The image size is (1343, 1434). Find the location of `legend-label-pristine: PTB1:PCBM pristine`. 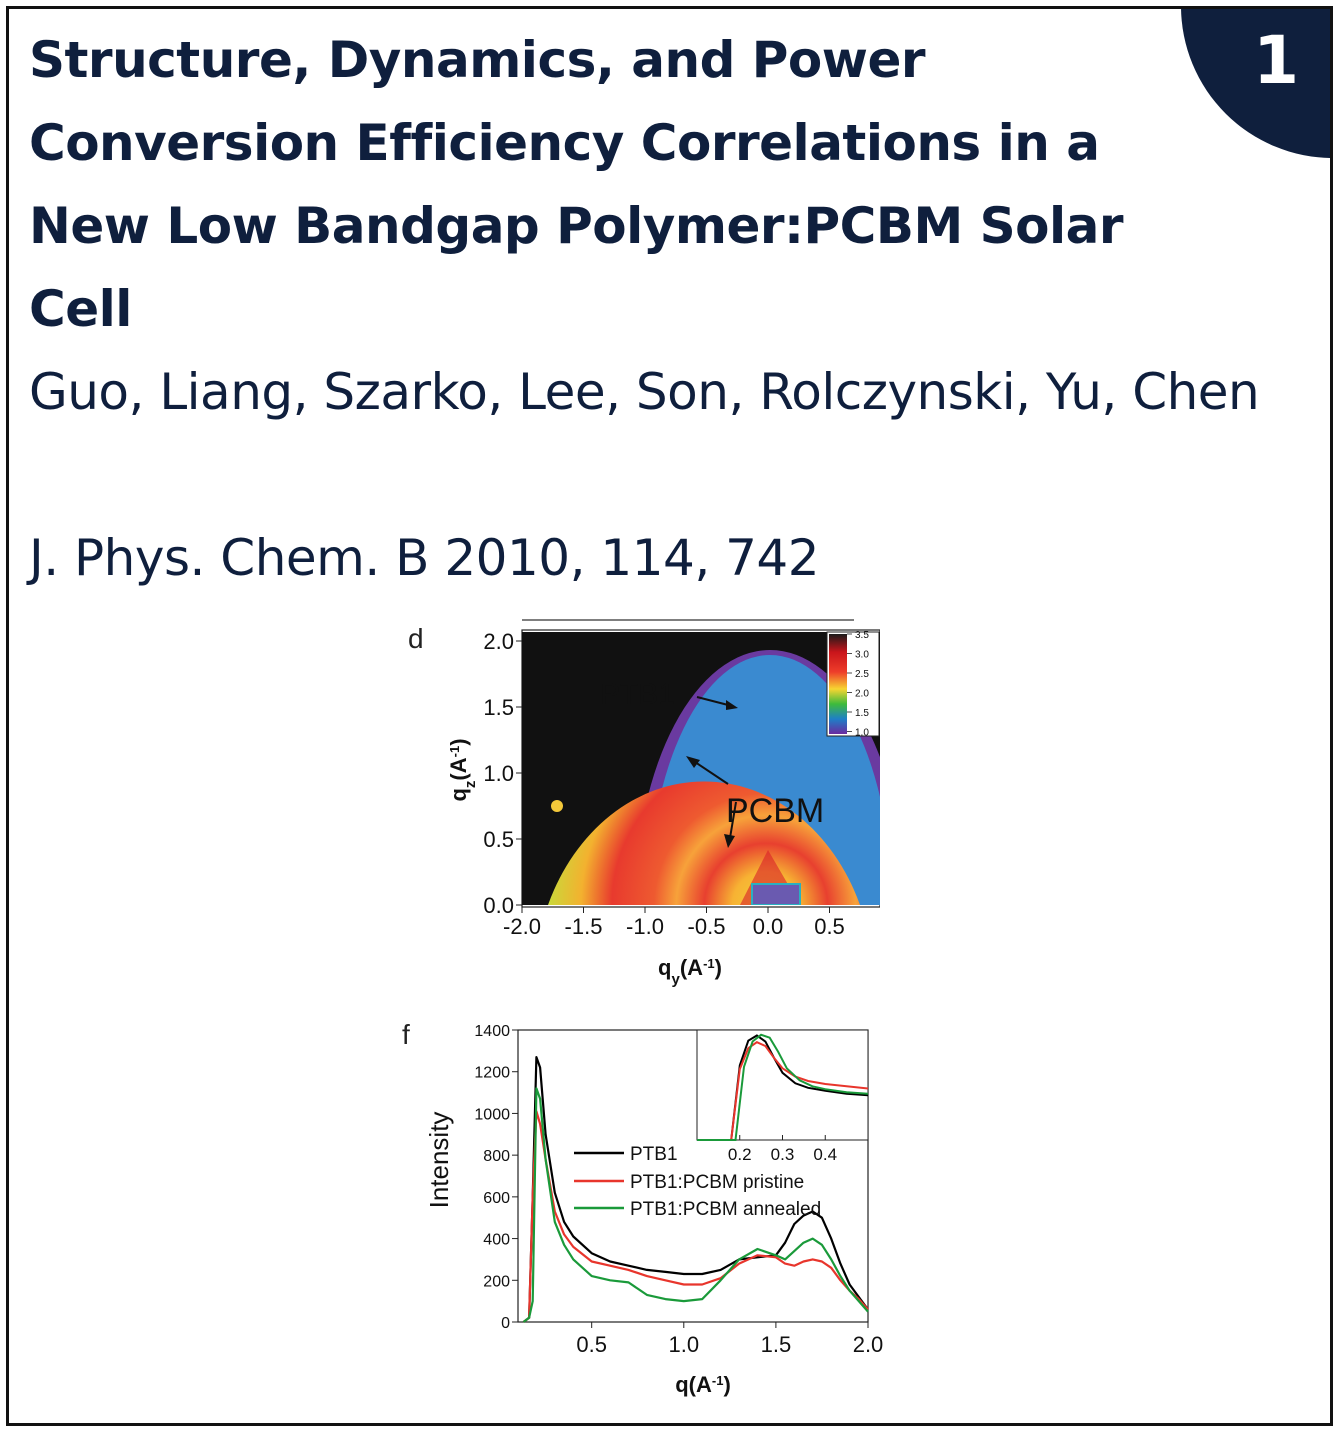

legend-label-pristine: PTB1:PCBM pristine is located at coordinates (717, 1182).